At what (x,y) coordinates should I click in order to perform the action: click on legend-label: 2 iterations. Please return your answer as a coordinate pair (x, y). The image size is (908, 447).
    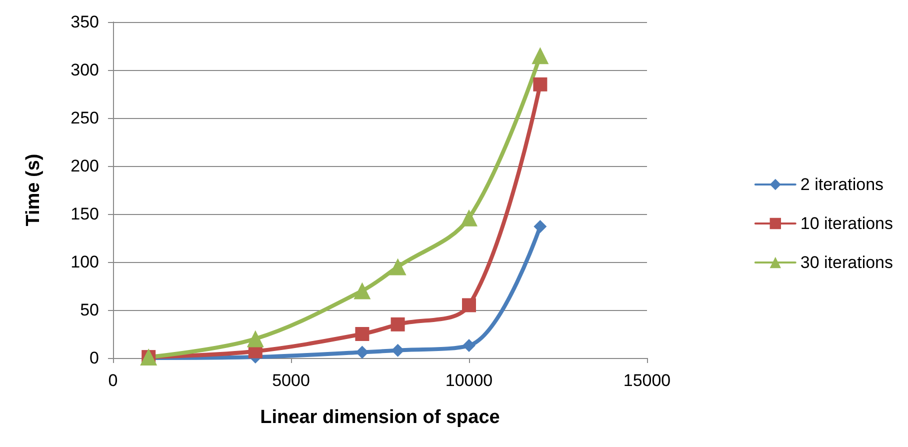
    Looking at the image, I should click on (842, 184).